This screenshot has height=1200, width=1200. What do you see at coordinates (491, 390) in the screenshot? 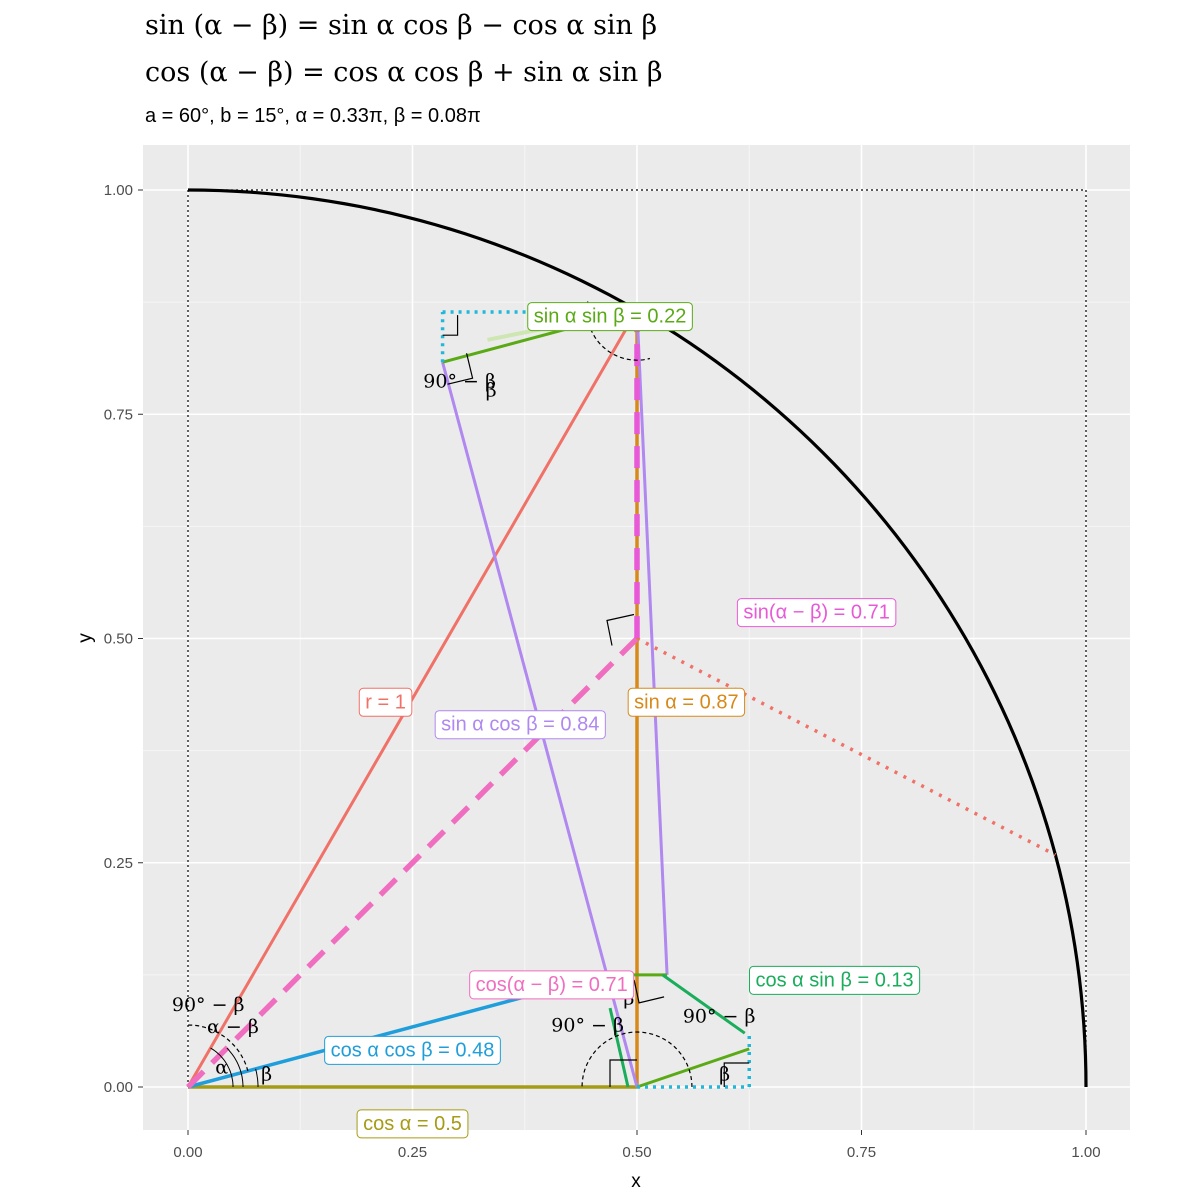
I see `angle-label-5: β` at bounding box center [491, 390].